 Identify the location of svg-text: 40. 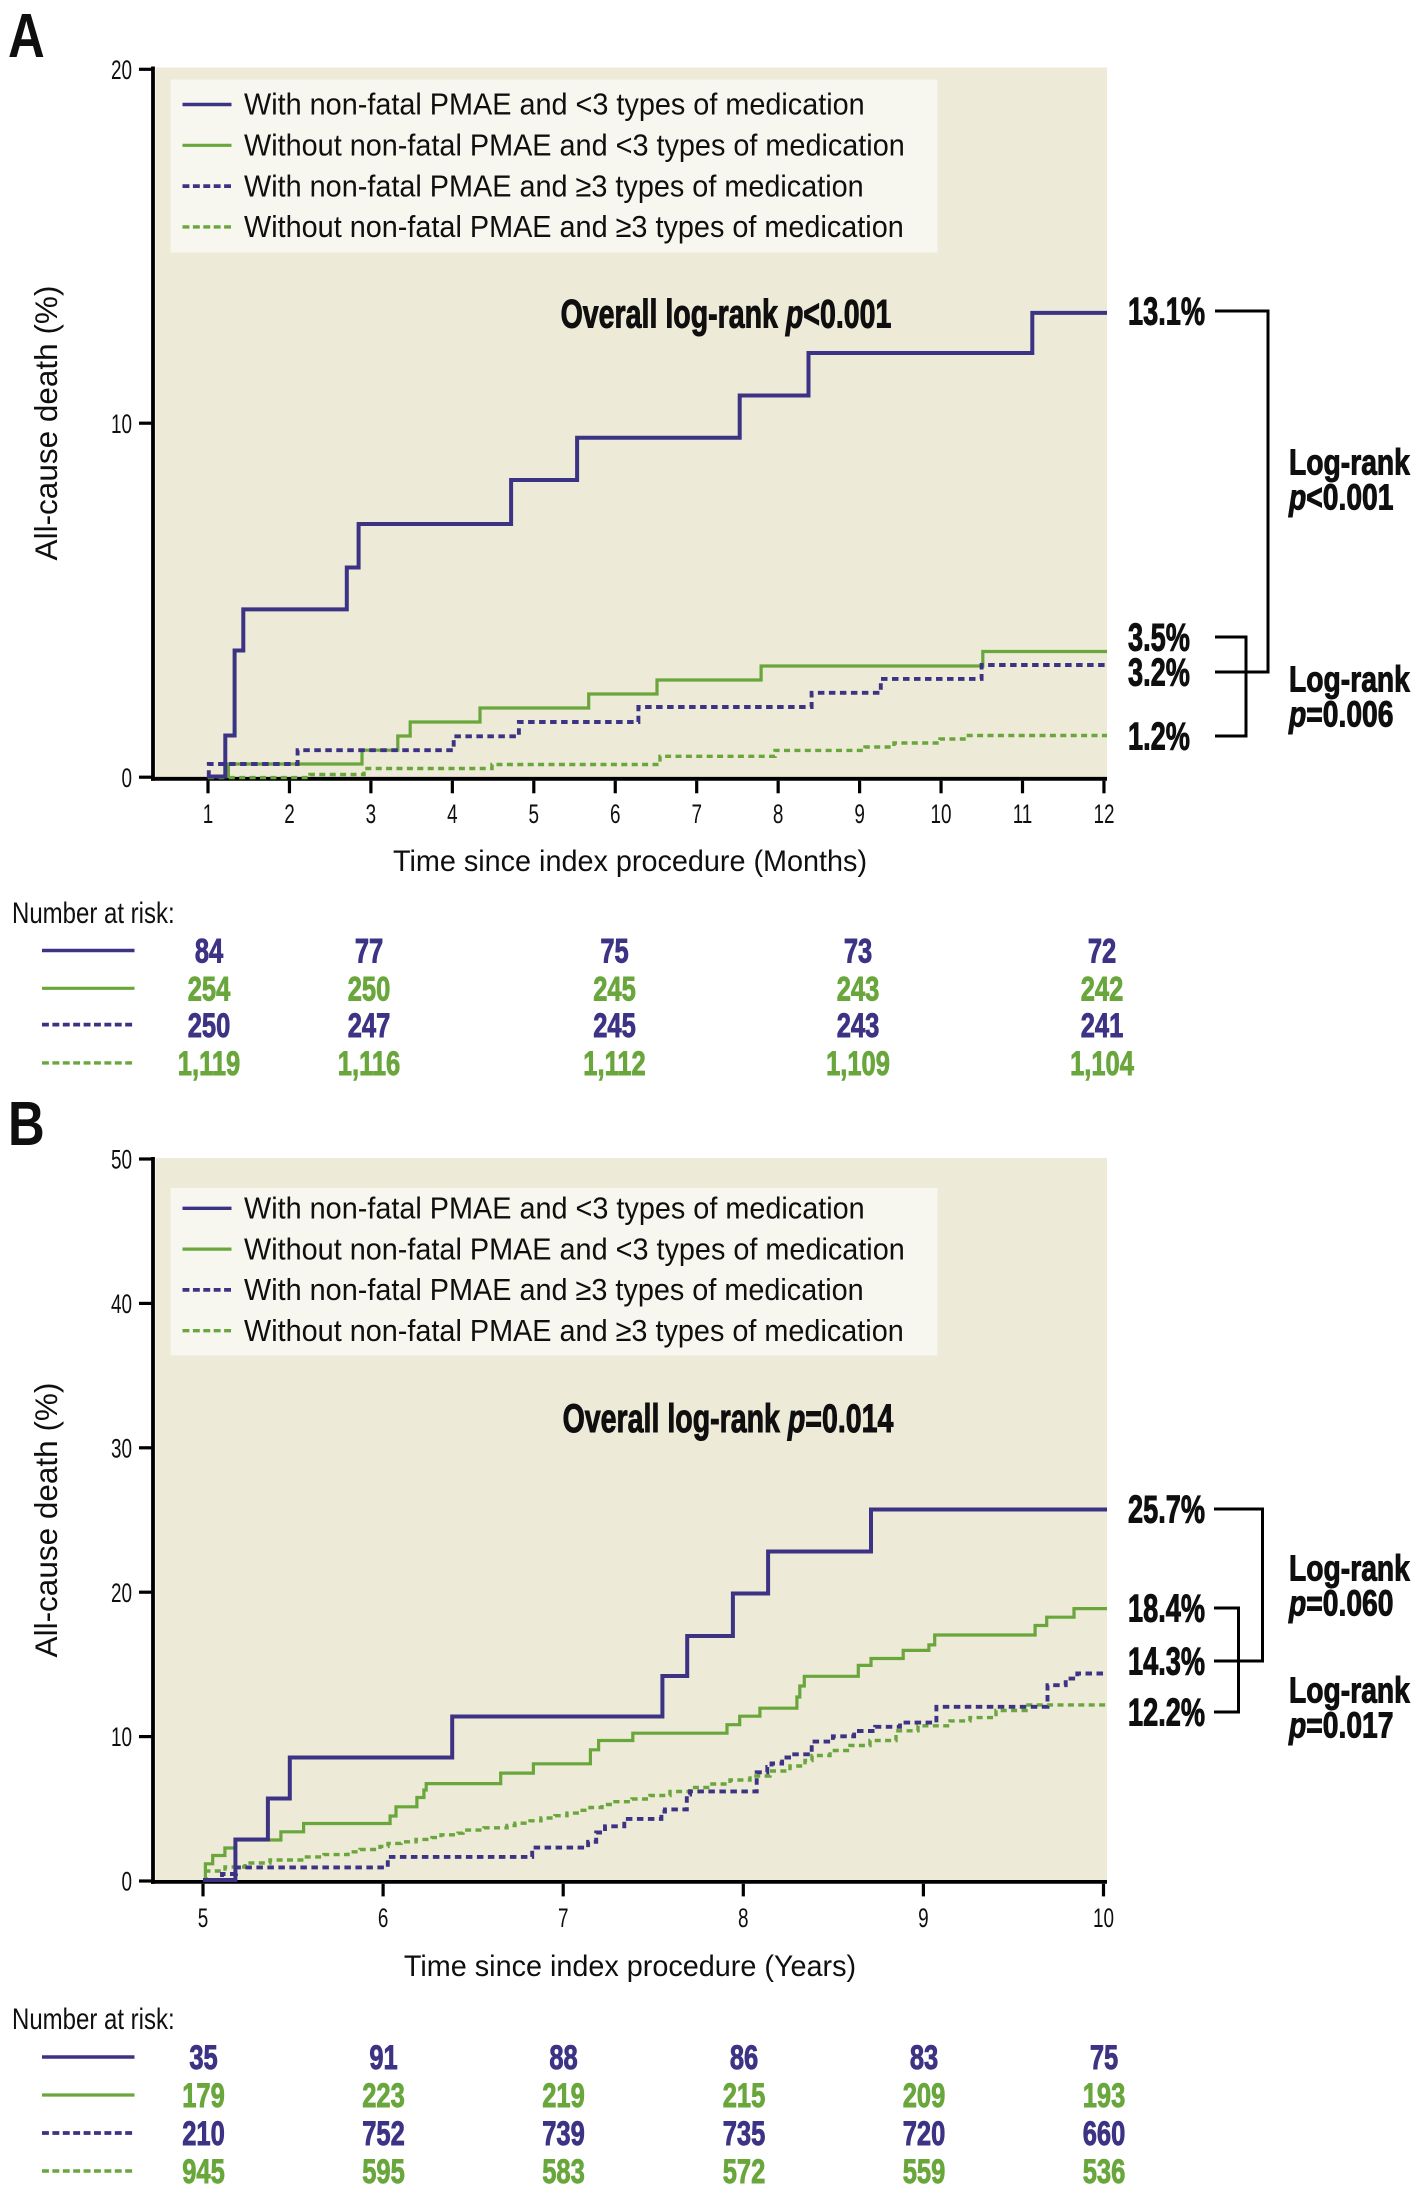
(121, 1304).